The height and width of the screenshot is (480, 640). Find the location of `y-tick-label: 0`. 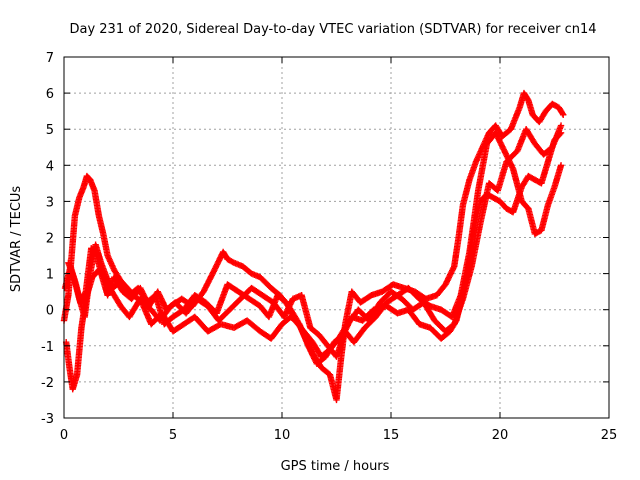

y-tick-label: 0 is located at coordinates (50, 311).